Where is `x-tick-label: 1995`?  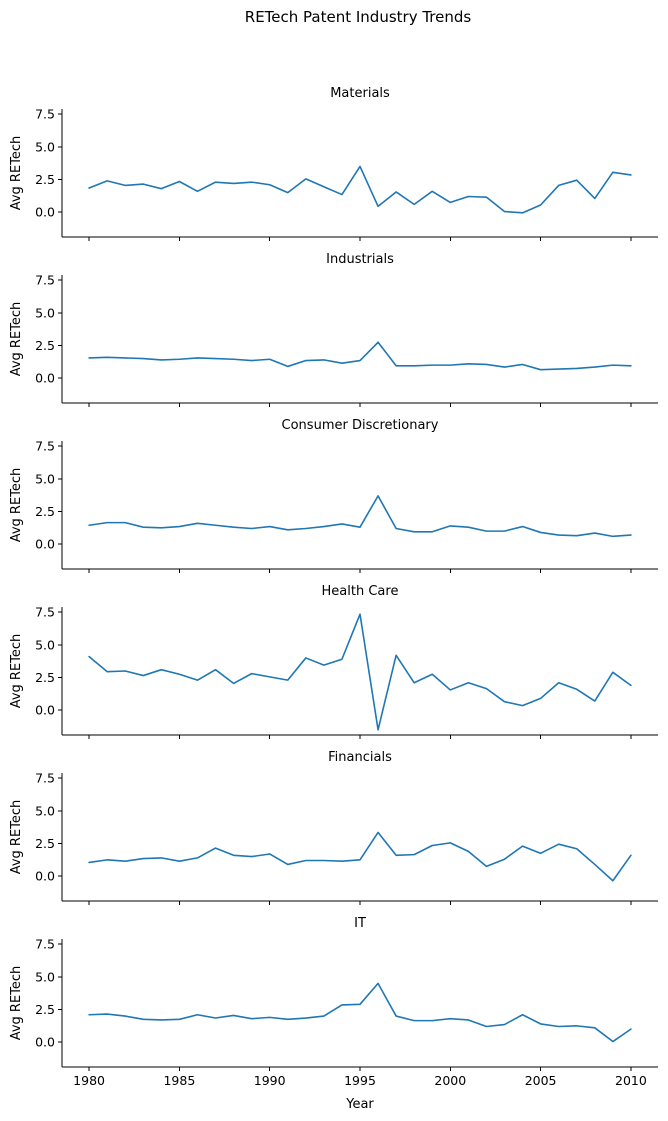
x-tick-label: 1995 is located at coordinates (360, 1080).